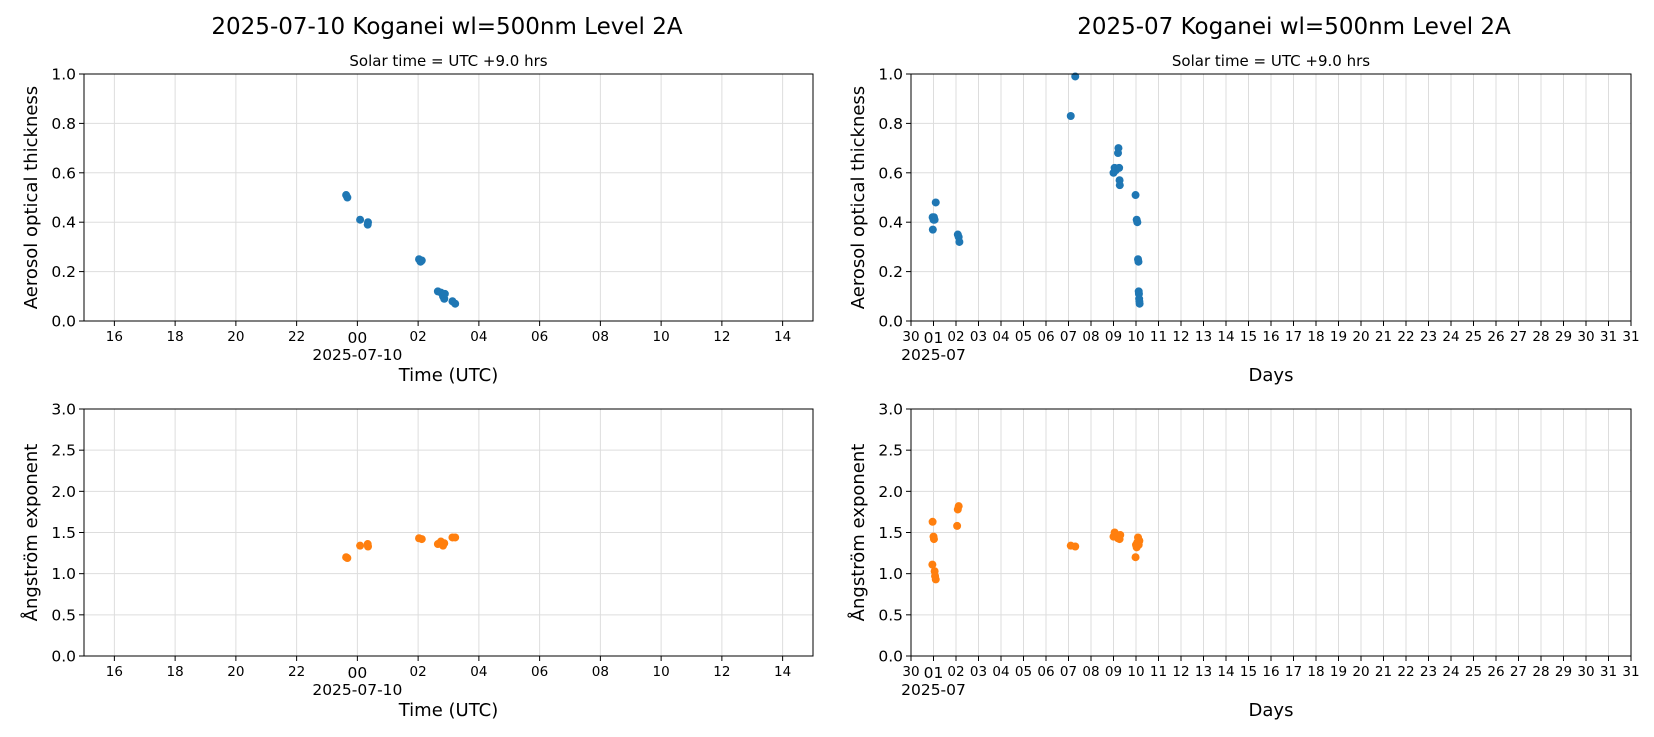 This screenshot has height=737, width=1654. What do you see at coordinates (358, 338) in the screenshot?
I see `x-tick-label: 00` at bounding box center [358, 338].